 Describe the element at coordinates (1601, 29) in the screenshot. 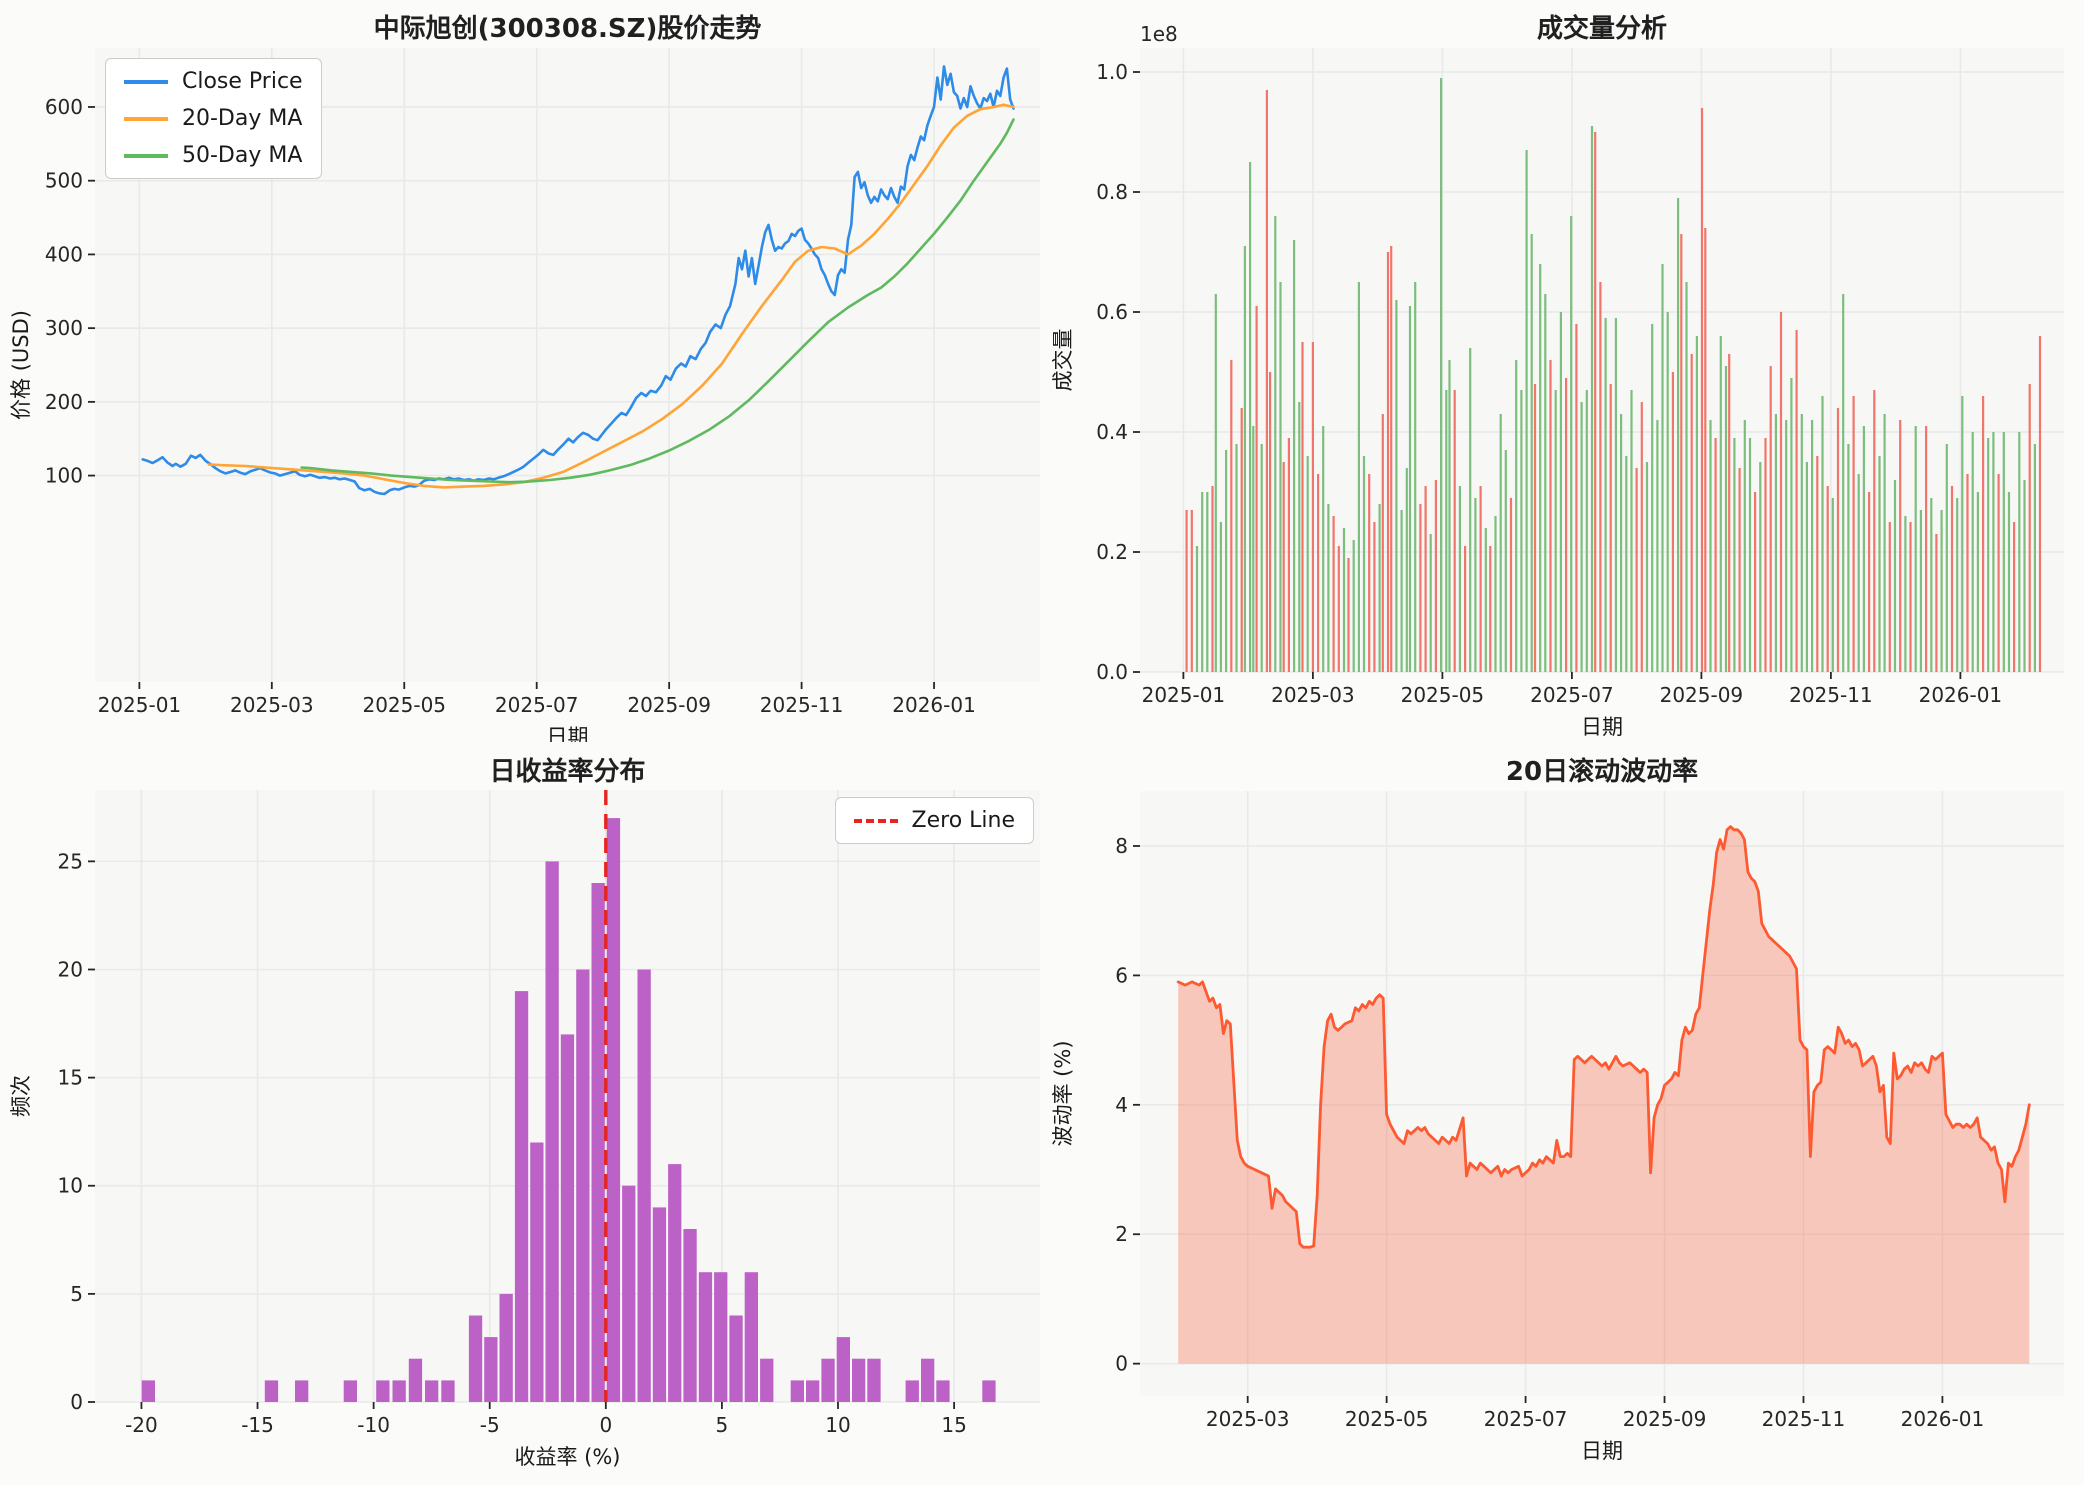

I see `volume-chart-title: 成交量分析` at that location.